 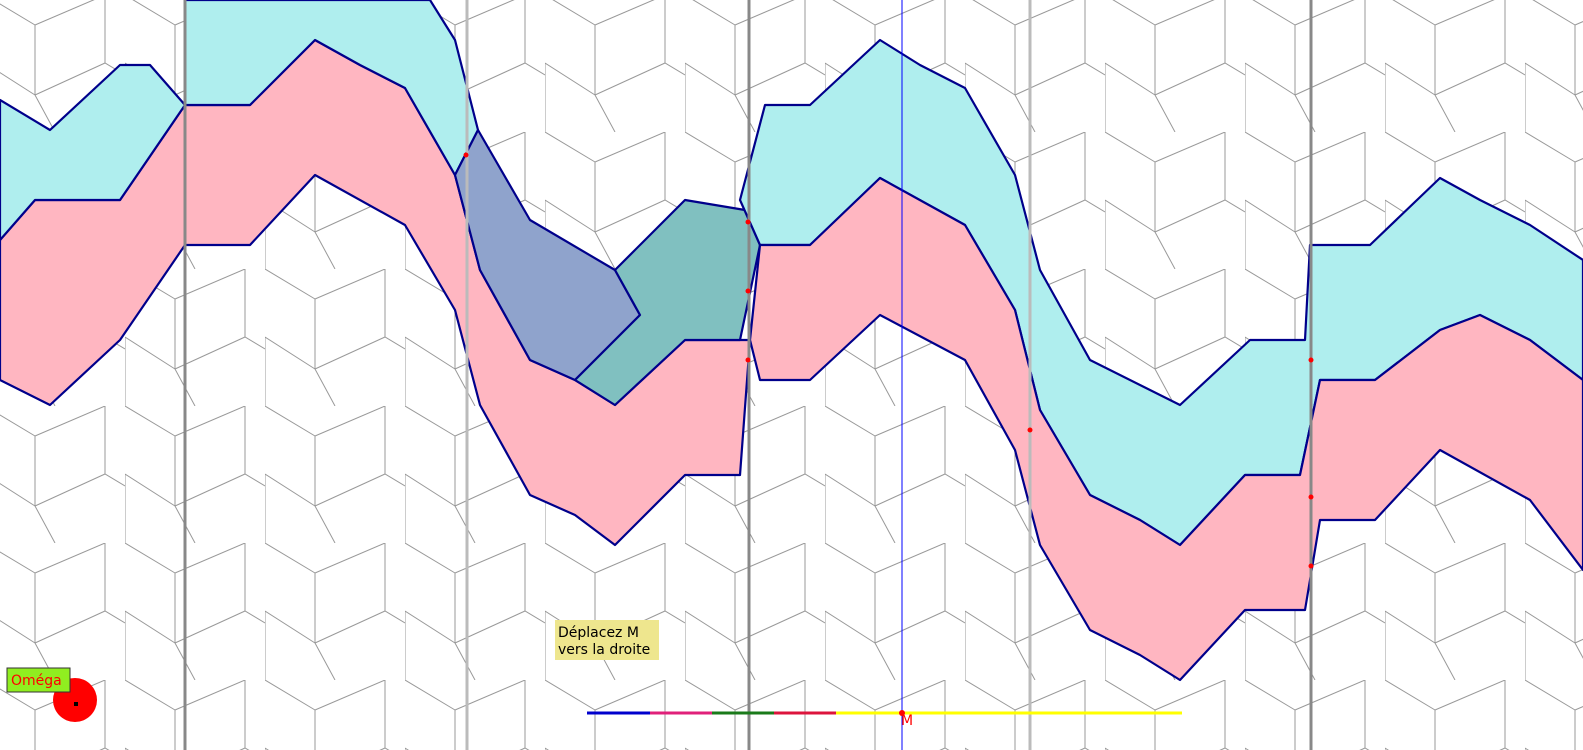 I want to click on teal-tile, so click(x=667, y=302).